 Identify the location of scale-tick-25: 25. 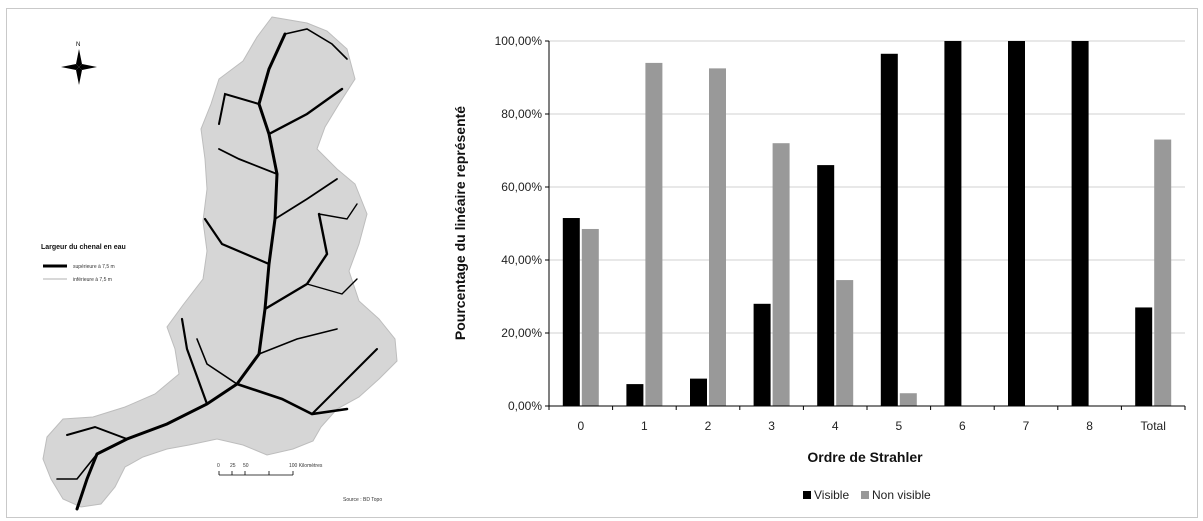
(233, 466).